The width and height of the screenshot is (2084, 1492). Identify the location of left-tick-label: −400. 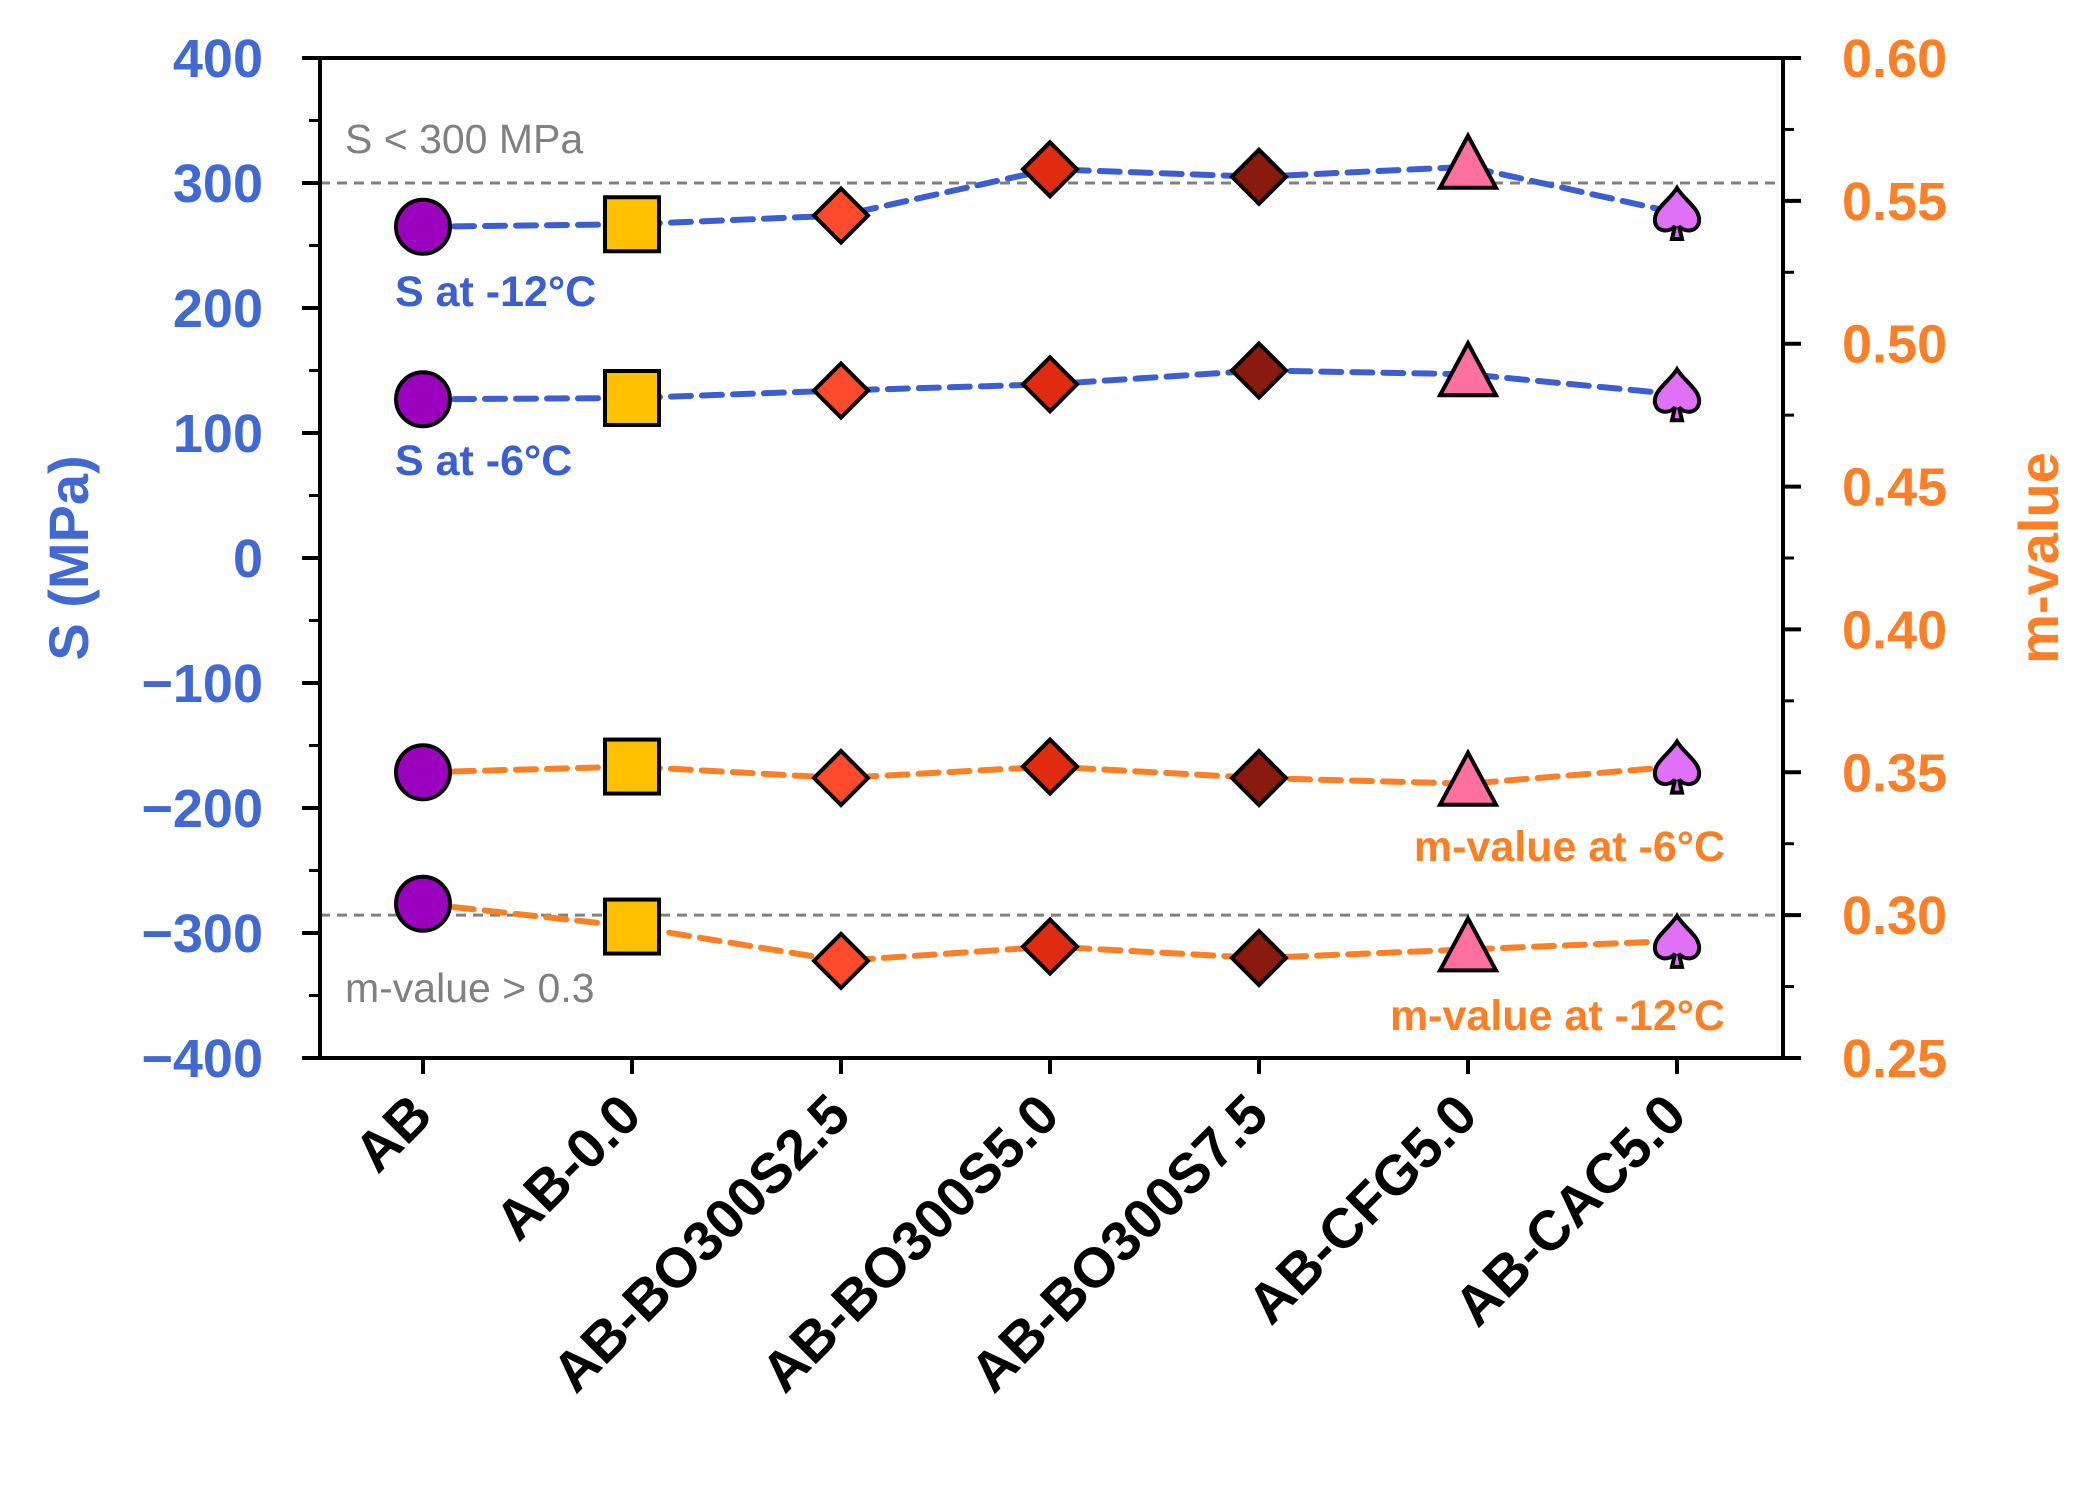
(202, 1059).